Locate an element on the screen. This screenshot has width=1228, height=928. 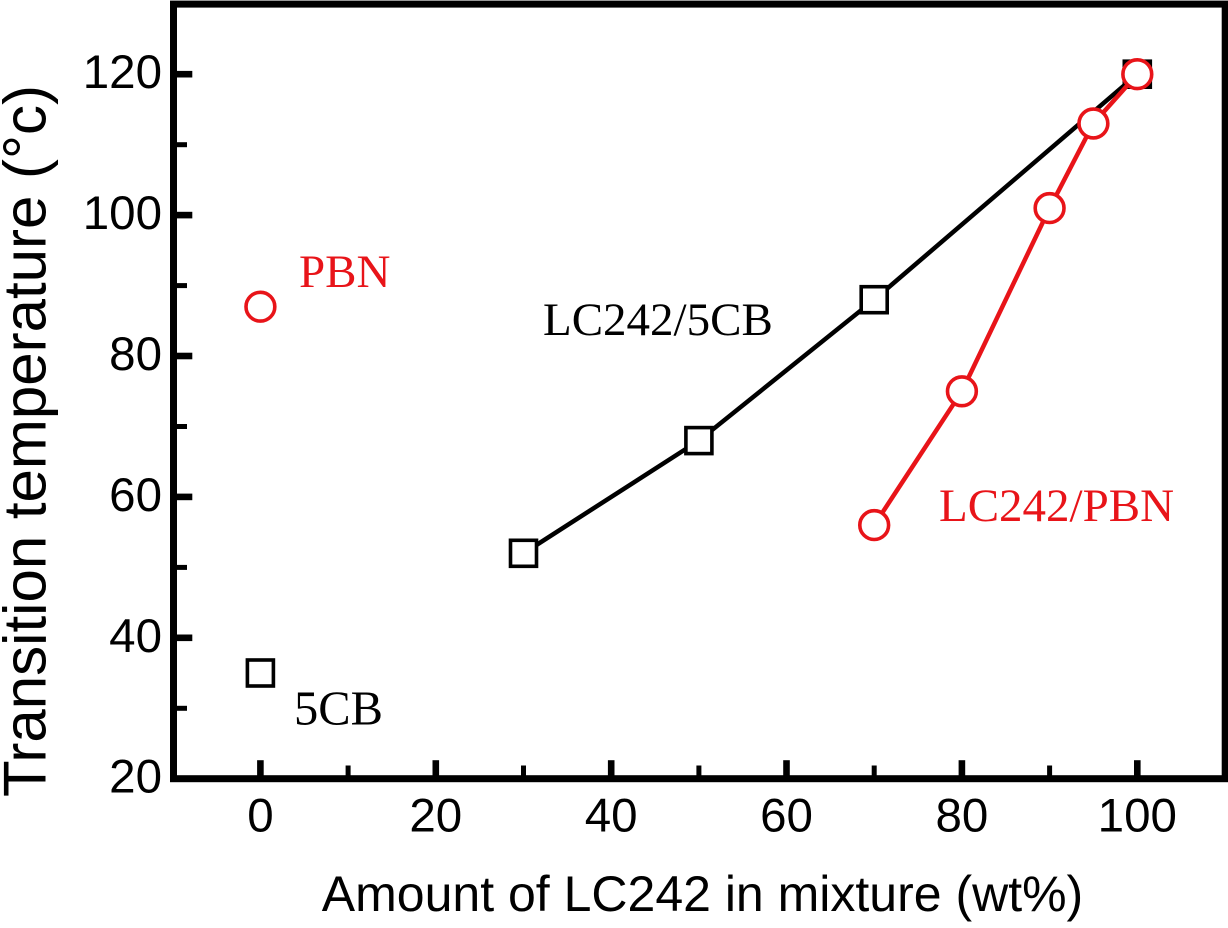
svg-text: 5CB is located at coordinates (338, 709).